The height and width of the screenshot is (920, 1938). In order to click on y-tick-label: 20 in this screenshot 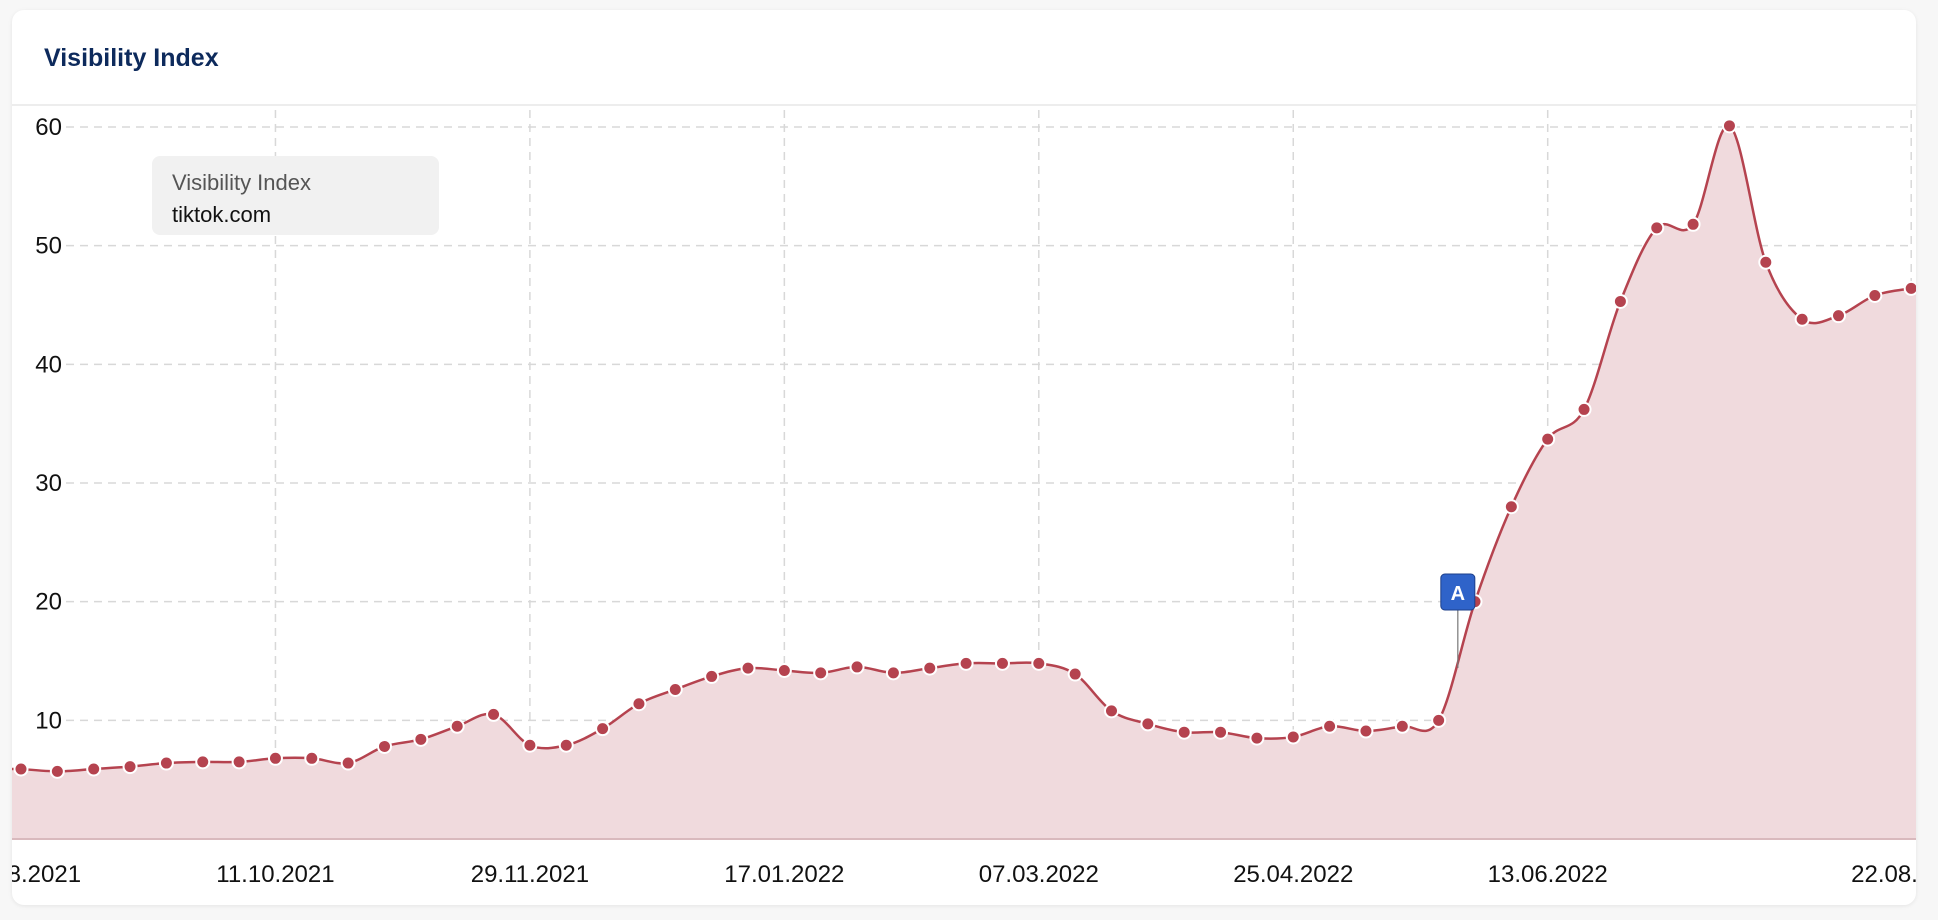, I will do `click(48, 602)`.